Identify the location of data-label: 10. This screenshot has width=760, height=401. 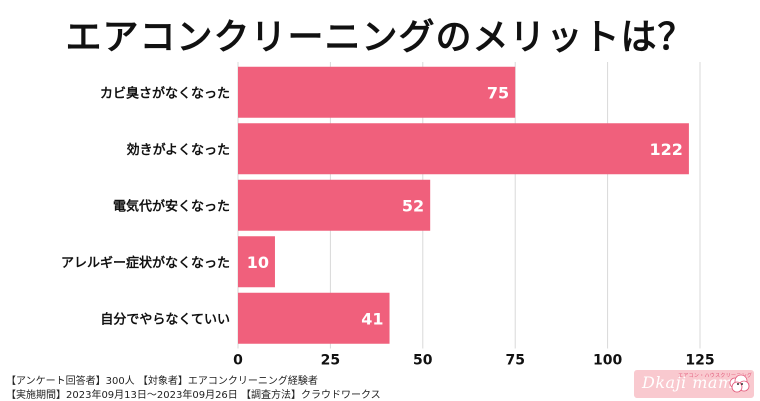
(258, 262).